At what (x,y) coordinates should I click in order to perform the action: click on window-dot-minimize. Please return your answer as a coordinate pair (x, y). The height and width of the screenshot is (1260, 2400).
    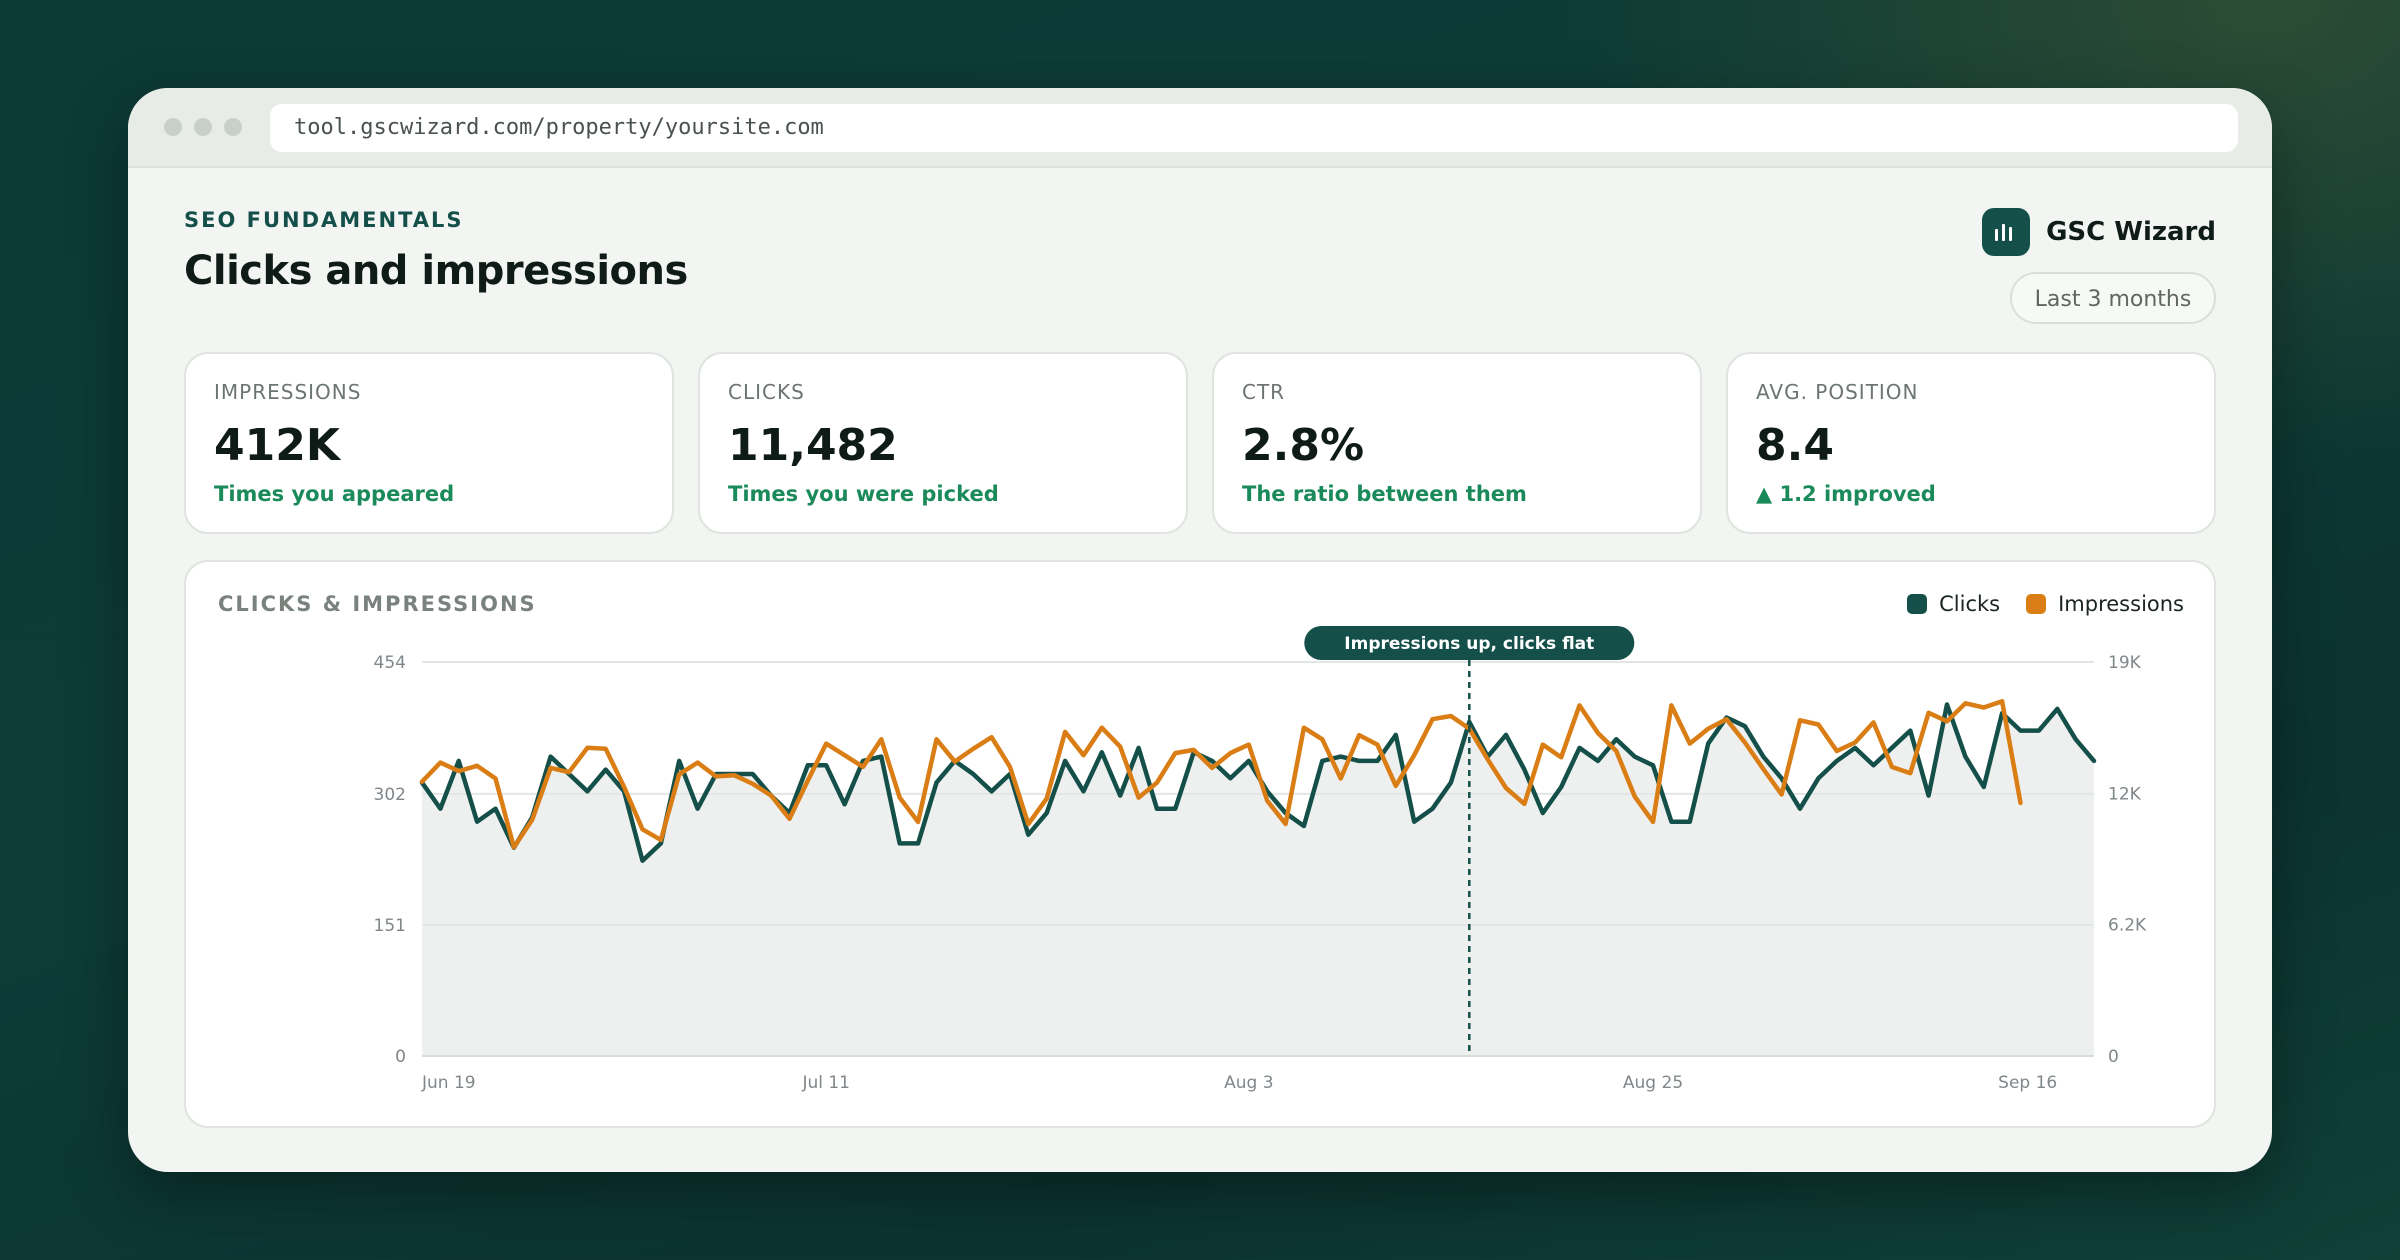
    Looking at the image, I should click on (203, 127).